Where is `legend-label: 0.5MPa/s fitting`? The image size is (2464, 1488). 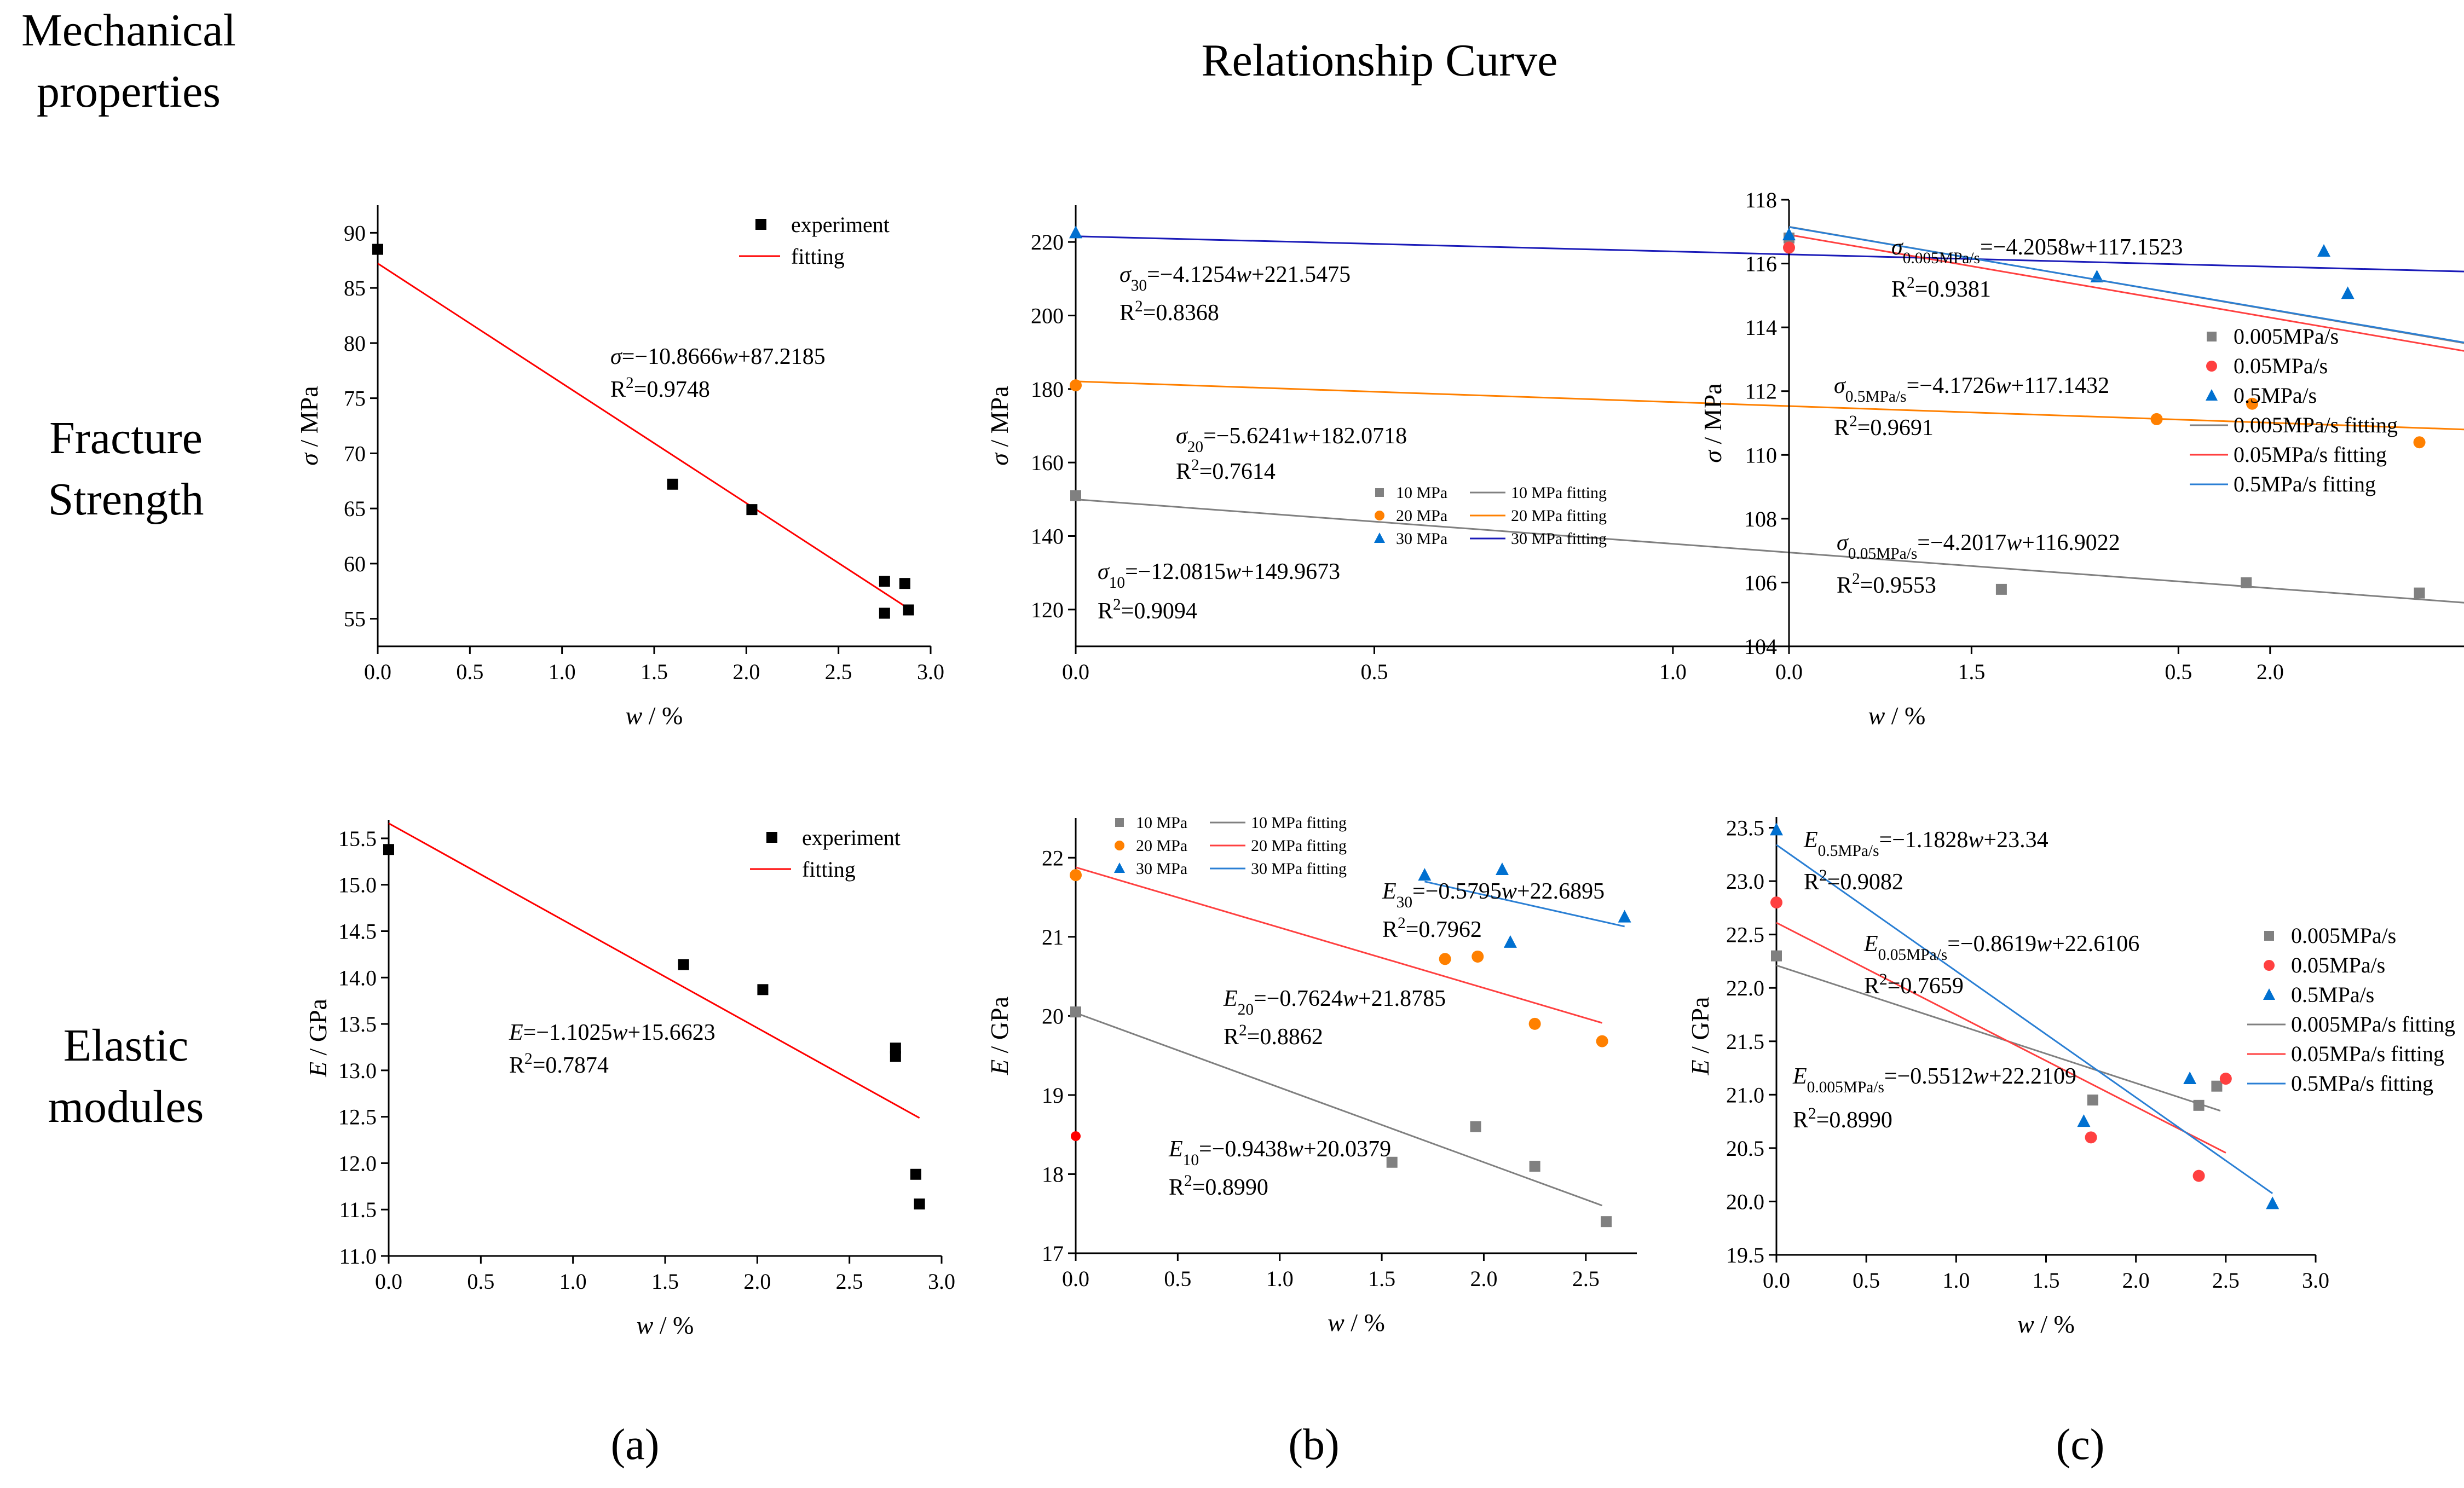
legend-label: 0.5MPa/s fitting is located at coordinates (2362, 1083).